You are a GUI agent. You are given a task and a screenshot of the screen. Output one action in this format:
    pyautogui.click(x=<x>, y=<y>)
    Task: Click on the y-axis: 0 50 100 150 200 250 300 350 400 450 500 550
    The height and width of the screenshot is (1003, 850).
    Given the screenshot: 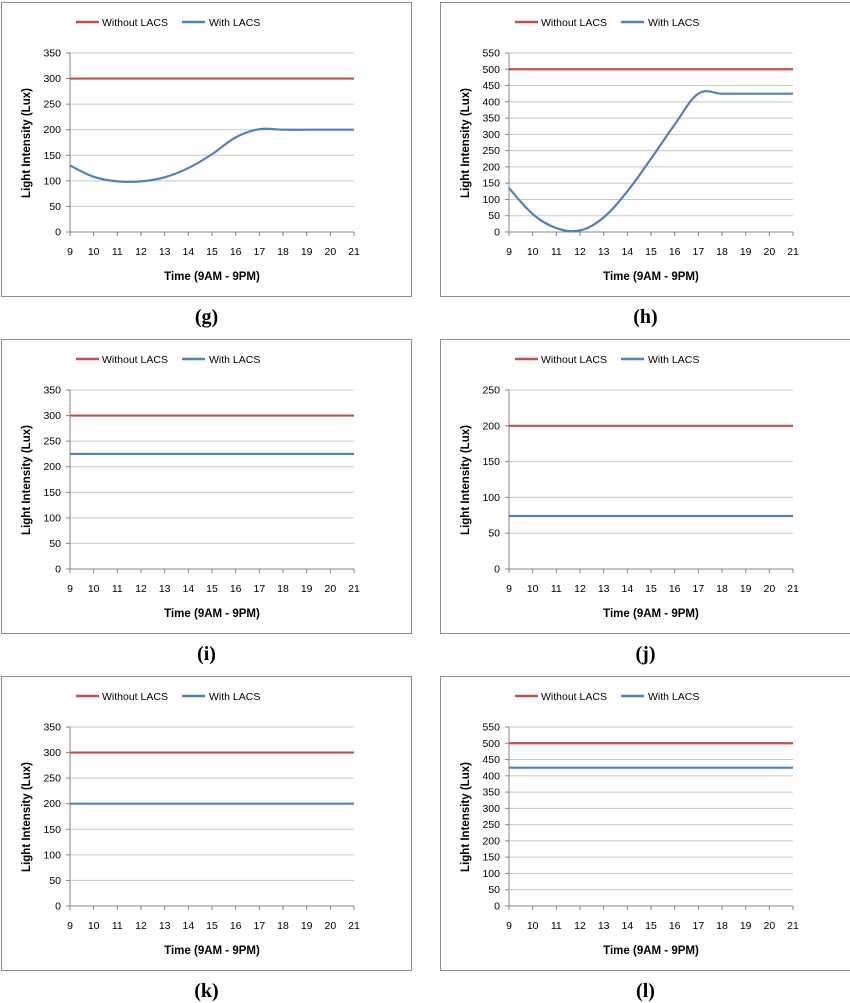 What is the action you would take?
    pyautogui.click(x=637, y=817)
    